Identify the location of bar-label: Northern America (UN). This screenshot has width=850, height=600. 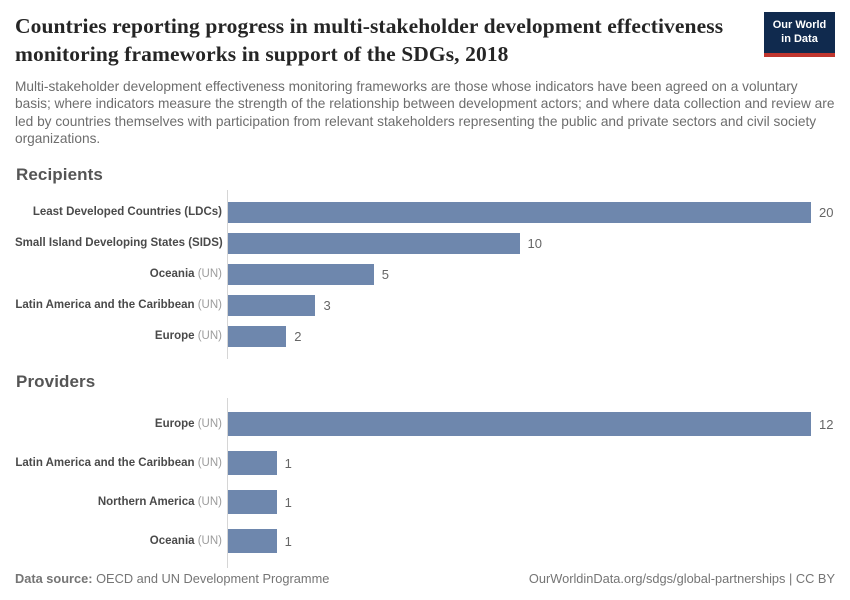
(118, 502).